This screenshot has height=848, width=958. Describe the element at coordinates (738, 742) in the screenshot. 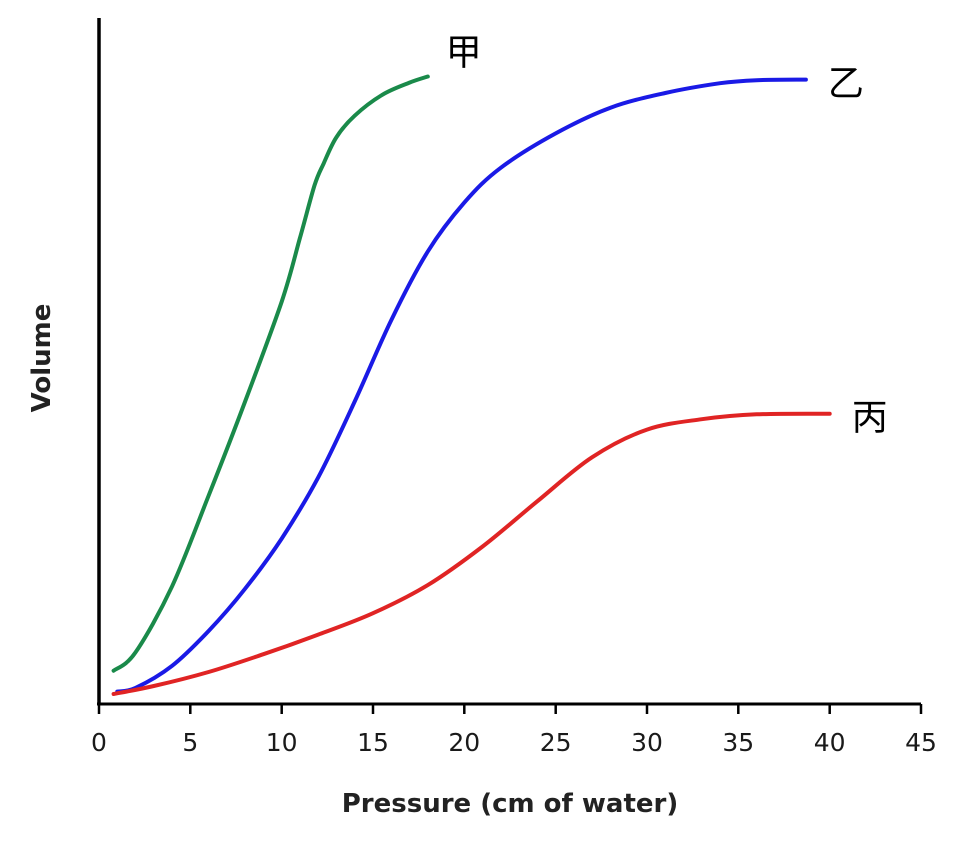

I see `x-tick-label-35: 35` at that location.